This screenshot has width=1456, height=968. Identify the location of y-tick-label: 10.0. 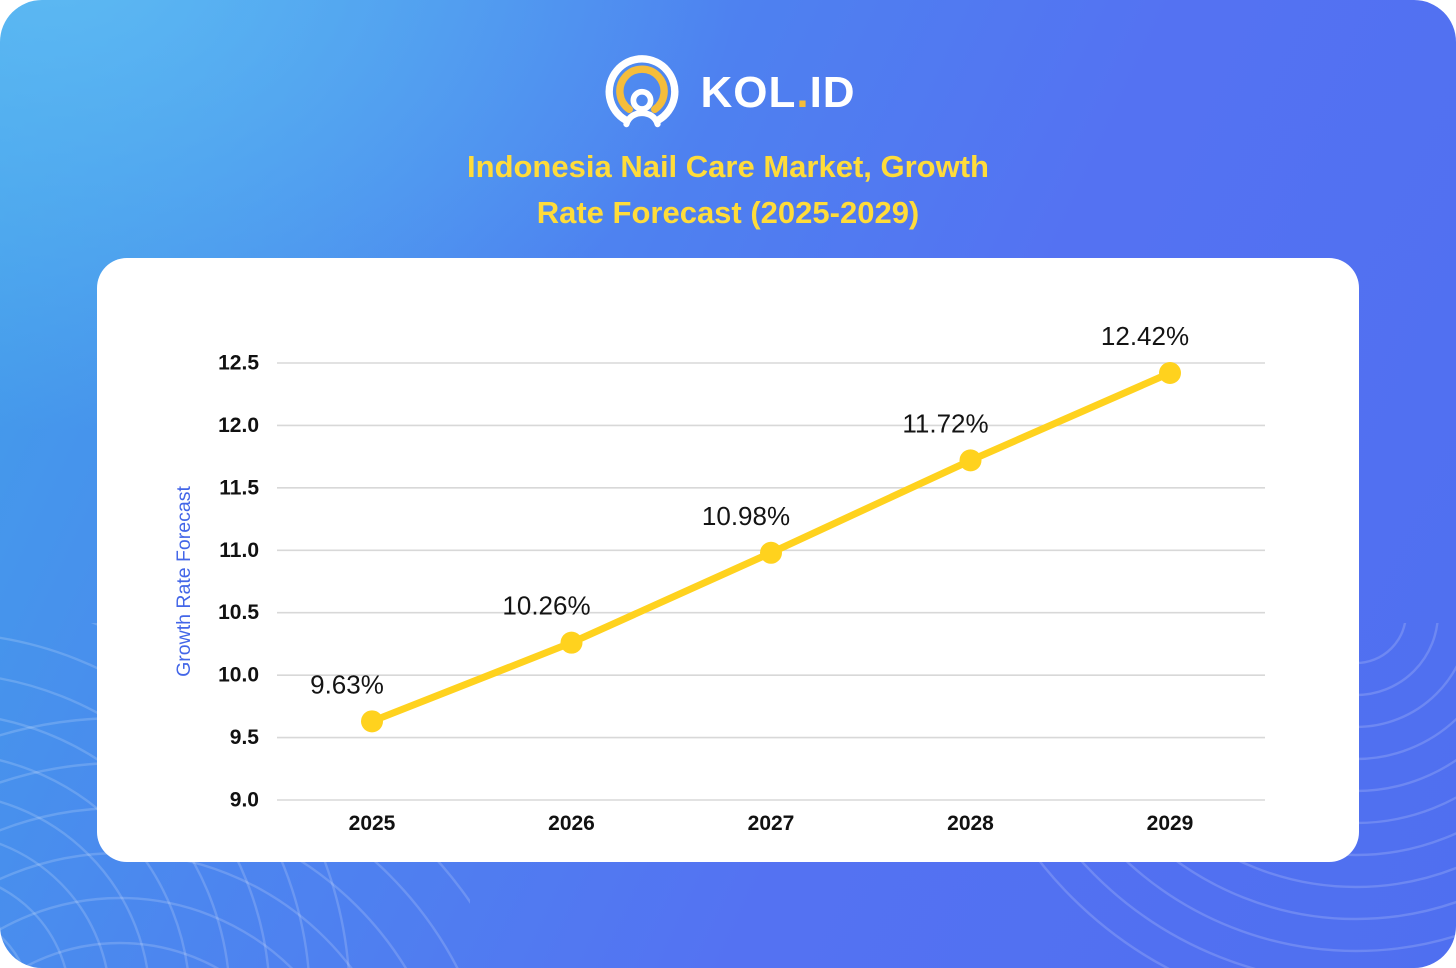
(238, 675).